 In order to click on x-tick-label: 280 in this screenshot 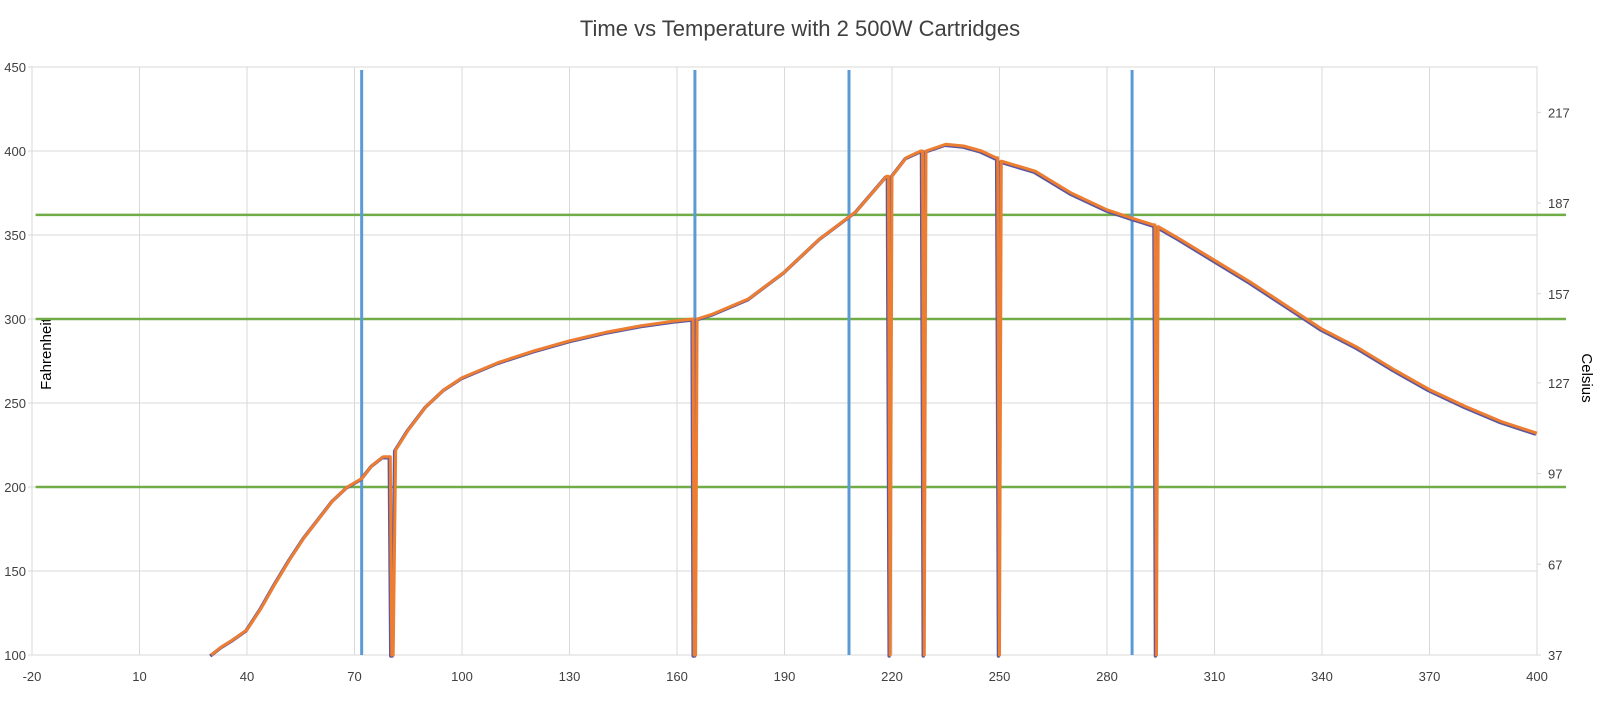, I will do `click(1107, 676)`.